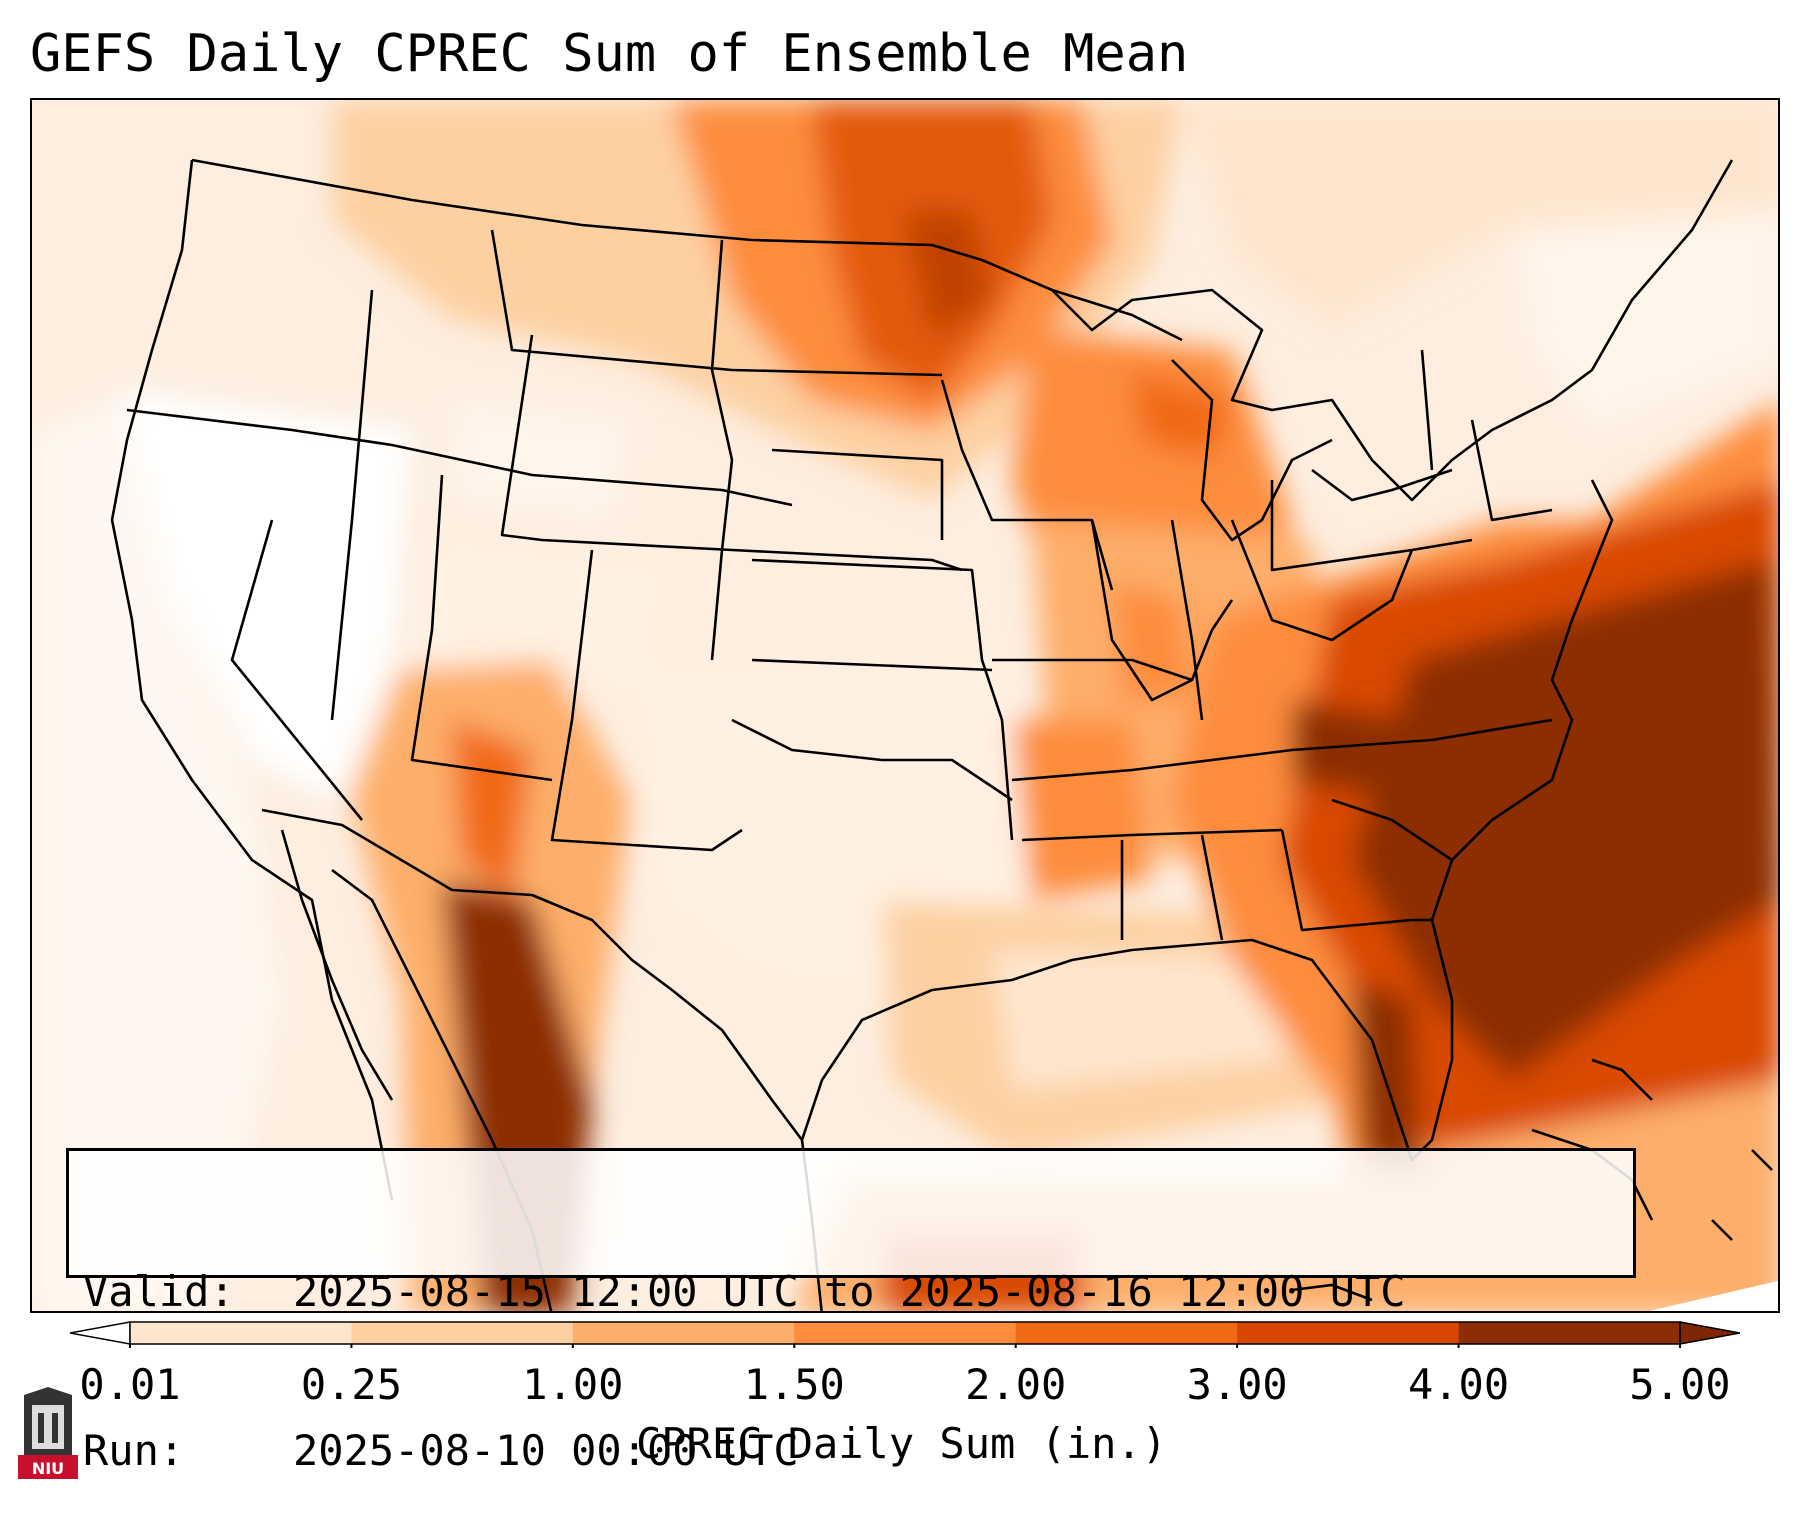 The width and height of the screenshot is (1803, 1530). I want to click on colorbar-tick-label: 2.00, so click(1016, 1384).